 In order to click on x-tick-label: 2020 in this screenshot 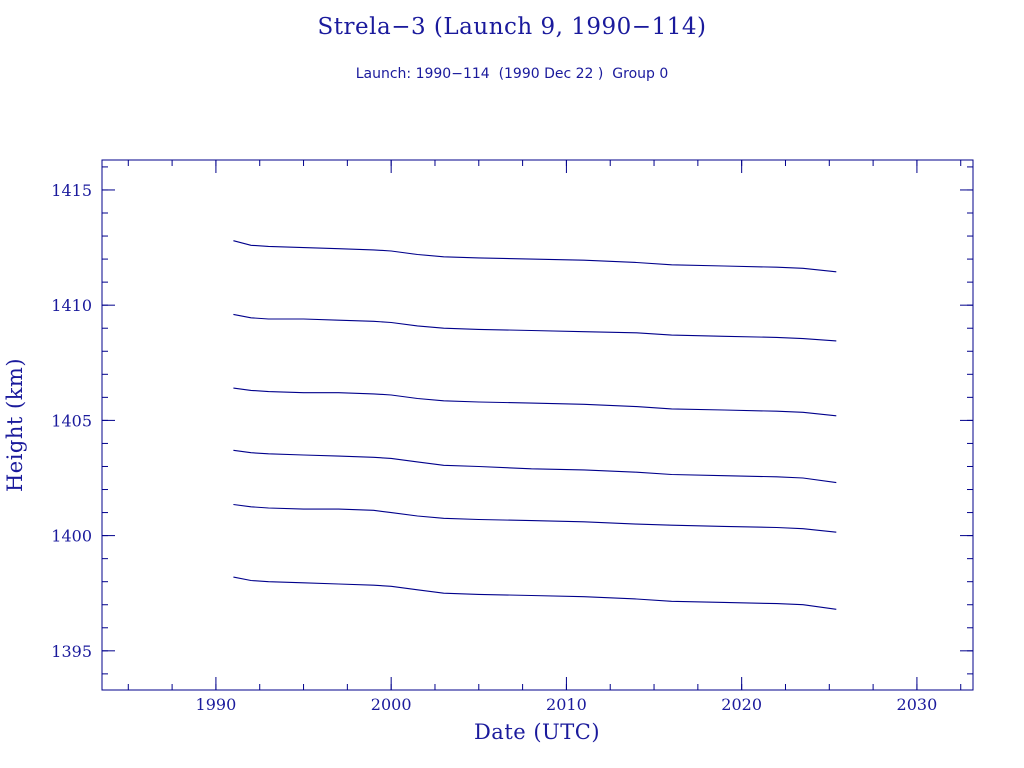, I will do `click(741, 704)`.